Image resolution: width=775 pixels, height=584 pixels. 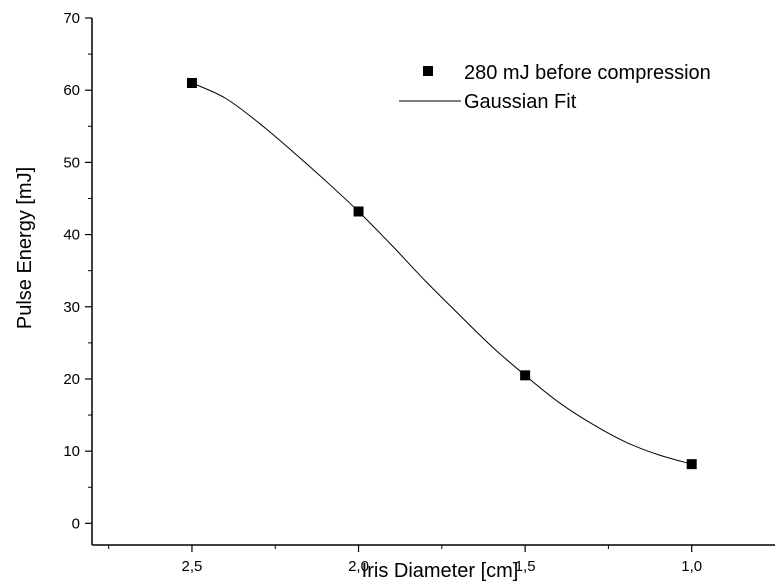 What do you see at coordinates (440, 571) in the screenshot?
I see `x-axis-title: Iris Diameter [cm]` at bounding box center [440, 571].